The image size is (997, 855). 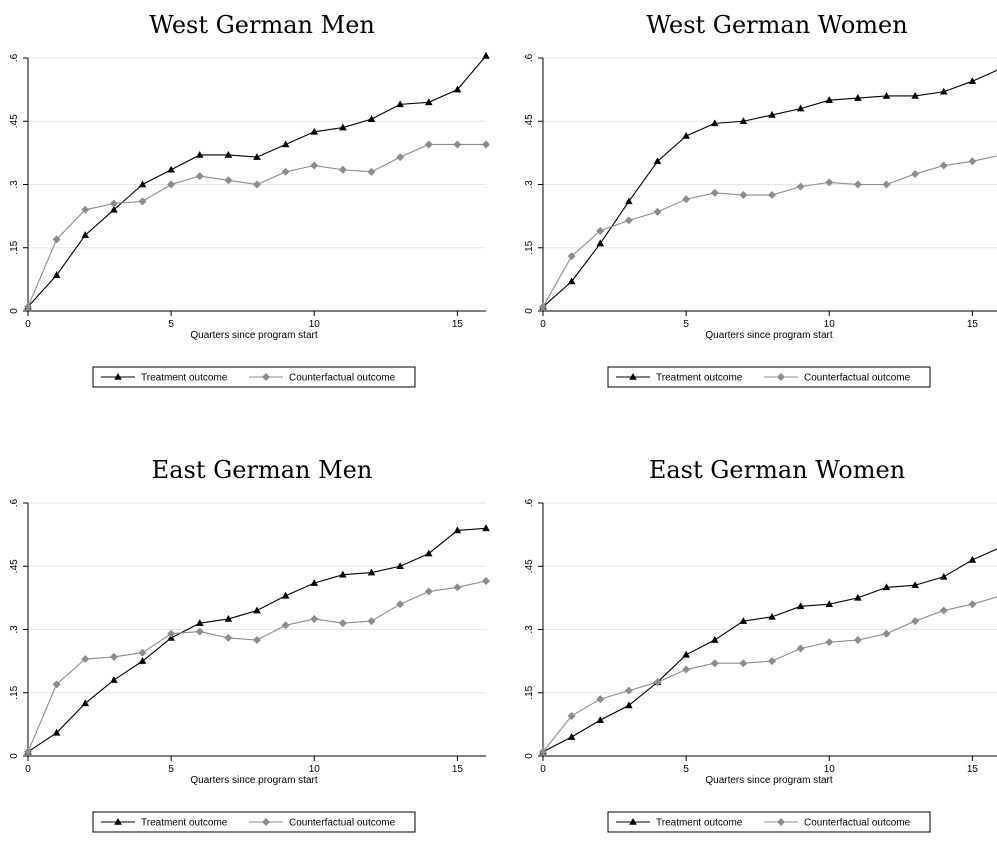 What do you see at coordinates (529, 311) in the screenshot?
I see `y-tick-label: 0` at bounding box center [529, 311].